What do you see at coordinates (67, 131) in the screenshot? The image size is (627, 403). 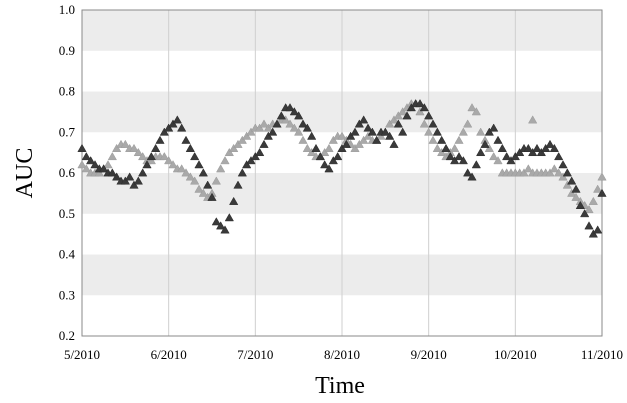 I see `y-tick-label: 0.7` at bounding box center [67, 131].